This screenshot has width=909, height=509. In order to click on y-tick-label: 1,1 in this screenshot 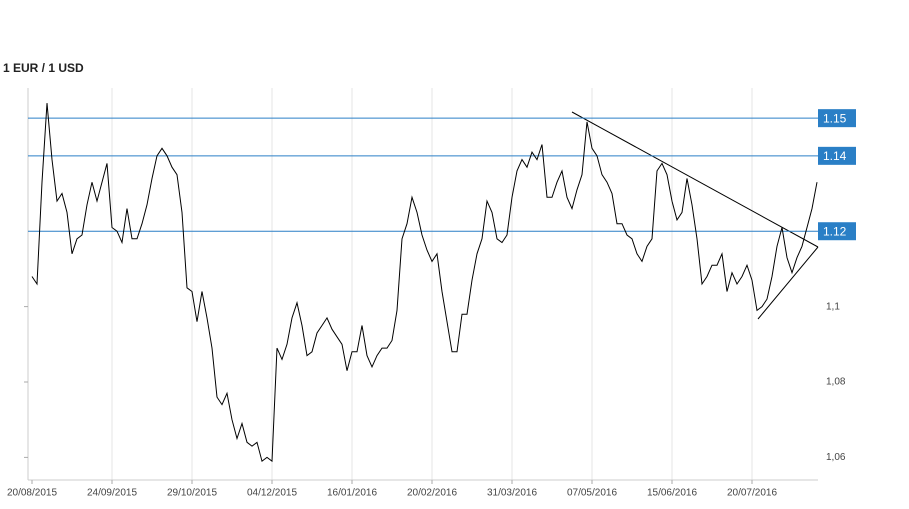, I will do `click(833, 306)`.